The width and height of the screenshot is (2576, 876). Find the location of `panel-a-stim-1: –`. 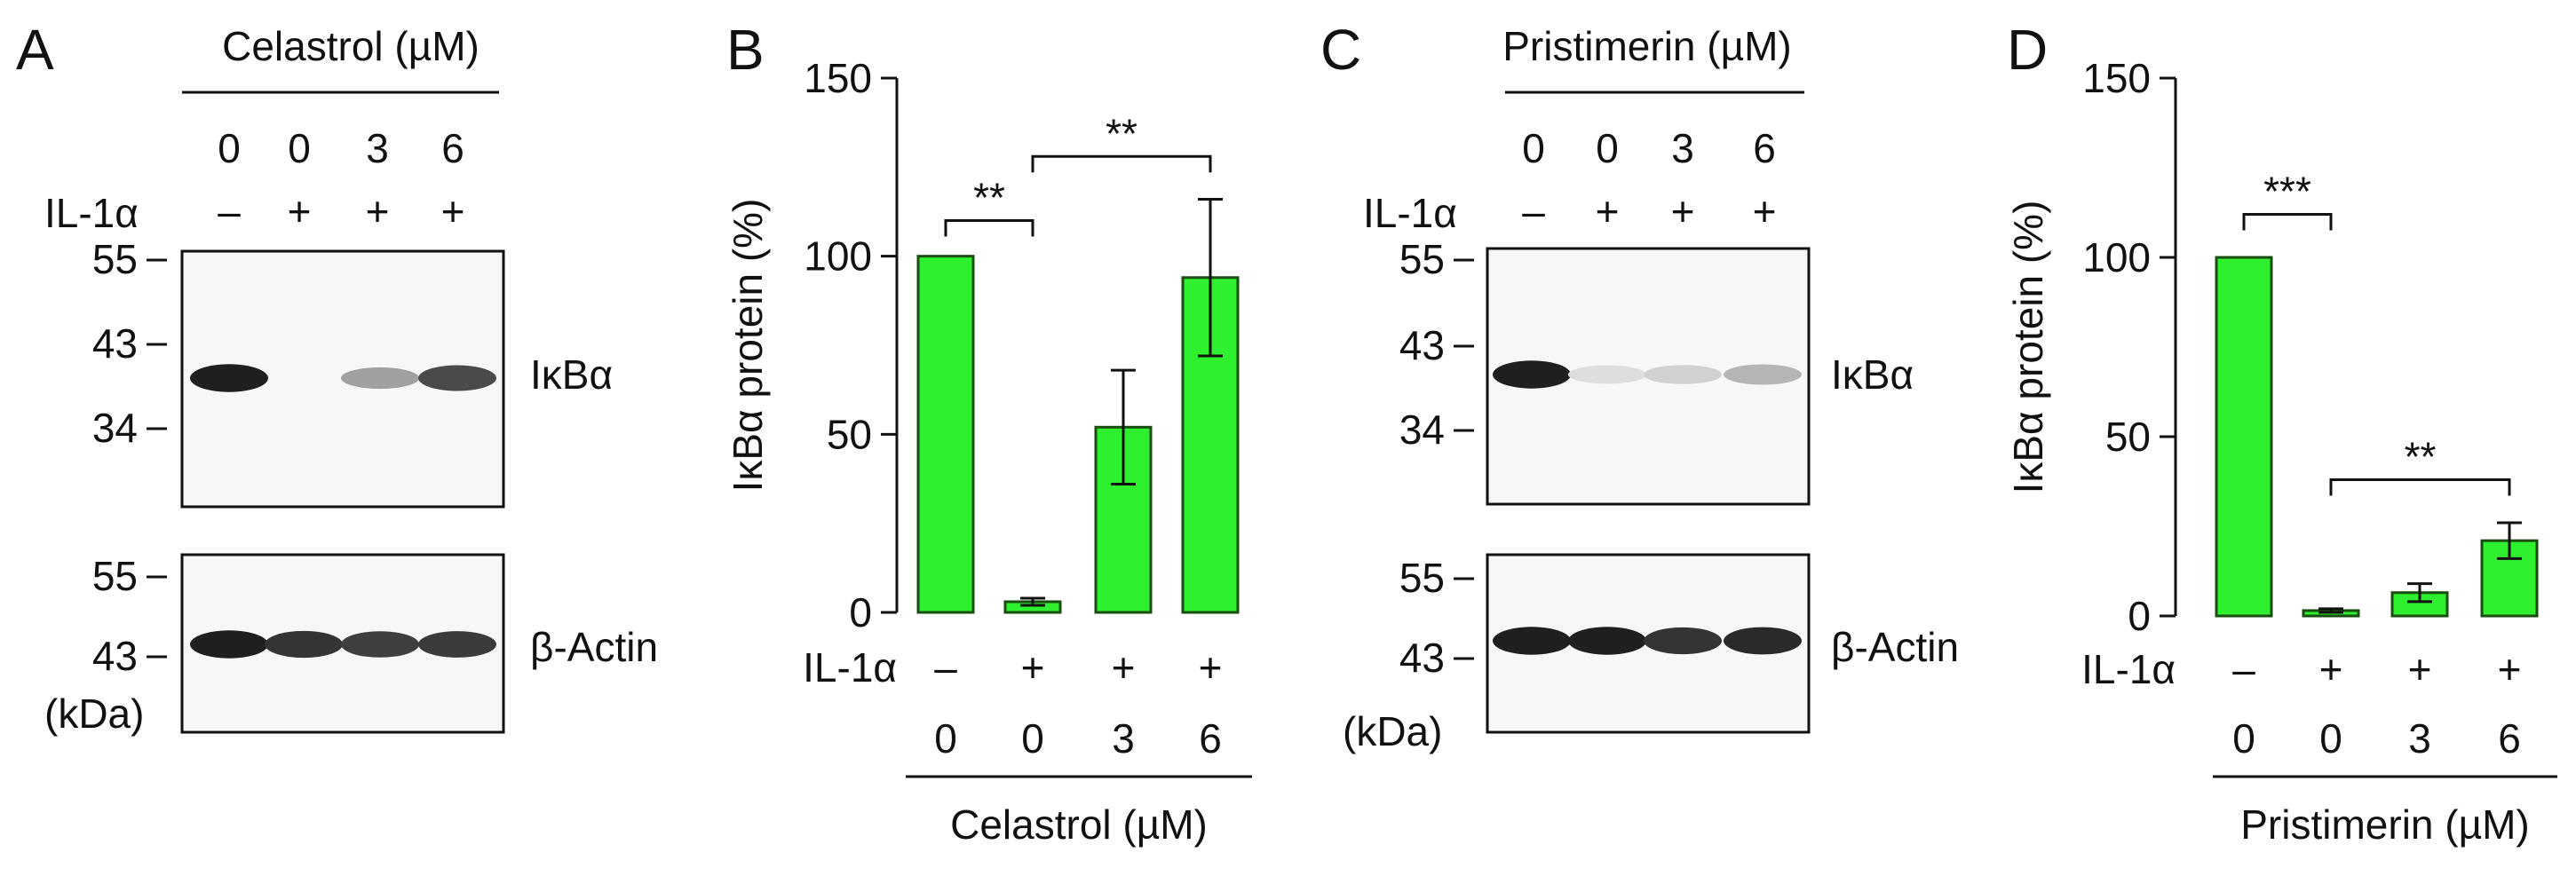

panel-a-stim-1: – is located at coordinates (230, 211).